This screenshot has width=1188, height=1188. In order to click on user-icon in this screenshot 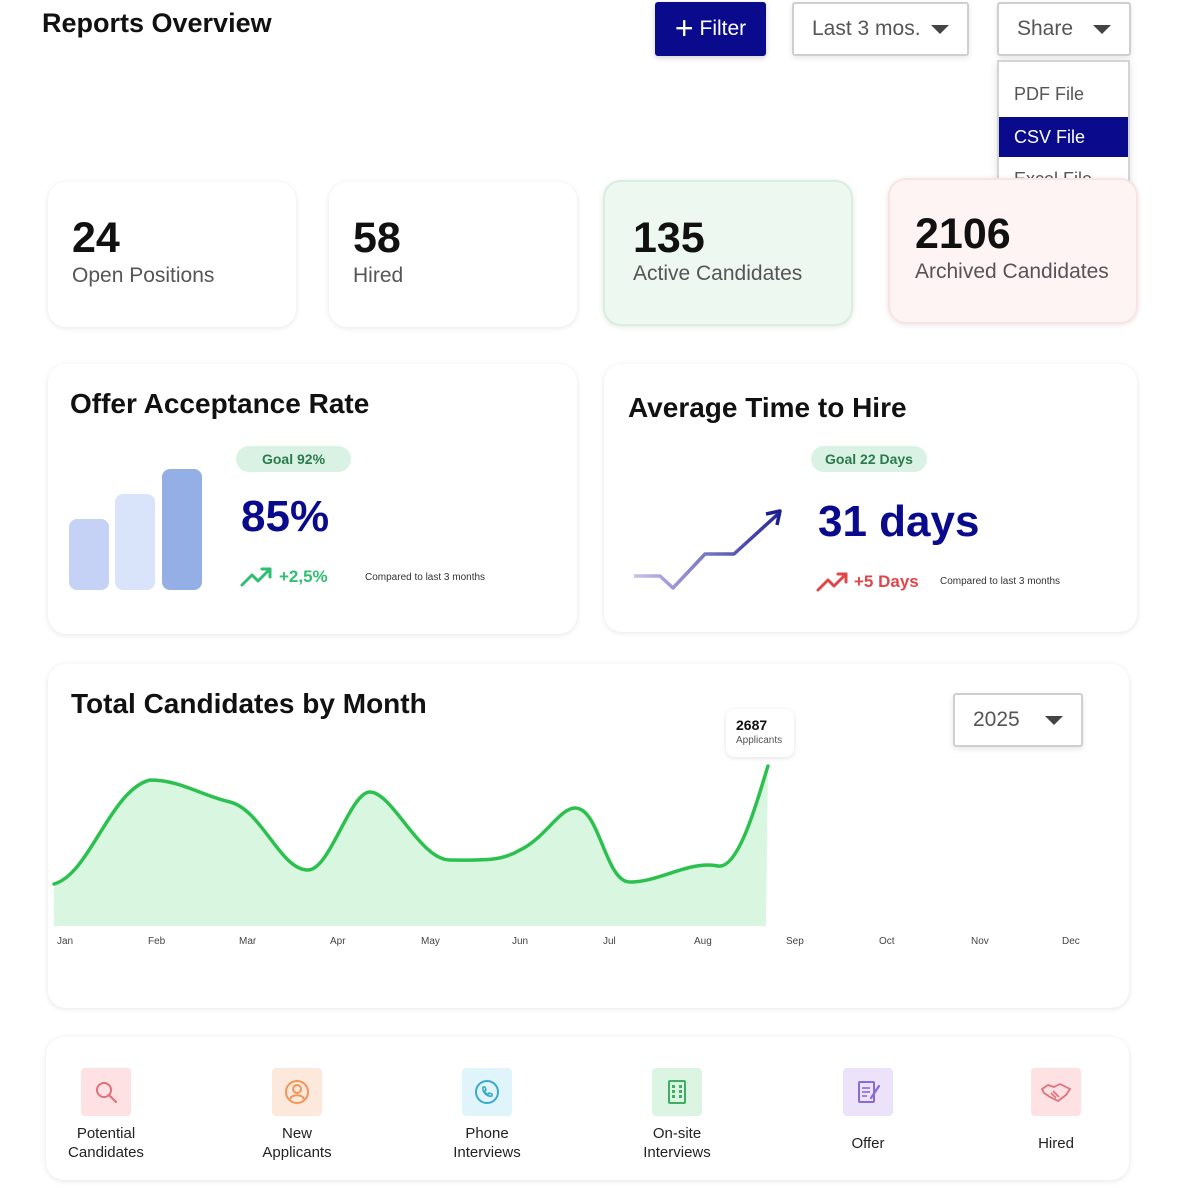, I will do `click(297, 1092)`.